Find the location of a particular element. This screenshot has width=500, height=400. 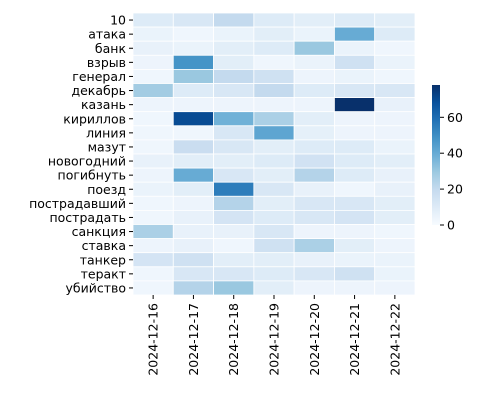

colorbar-gradient is located at coordinates (436, 155).